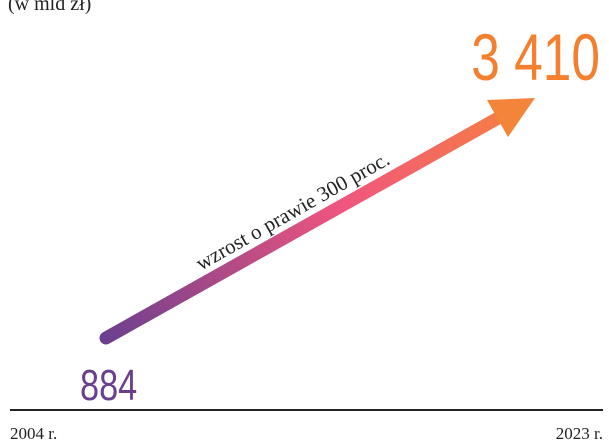  Describe the element at coordinates (108, 385) in the screenshot. I see `start-value: 884` at that location.